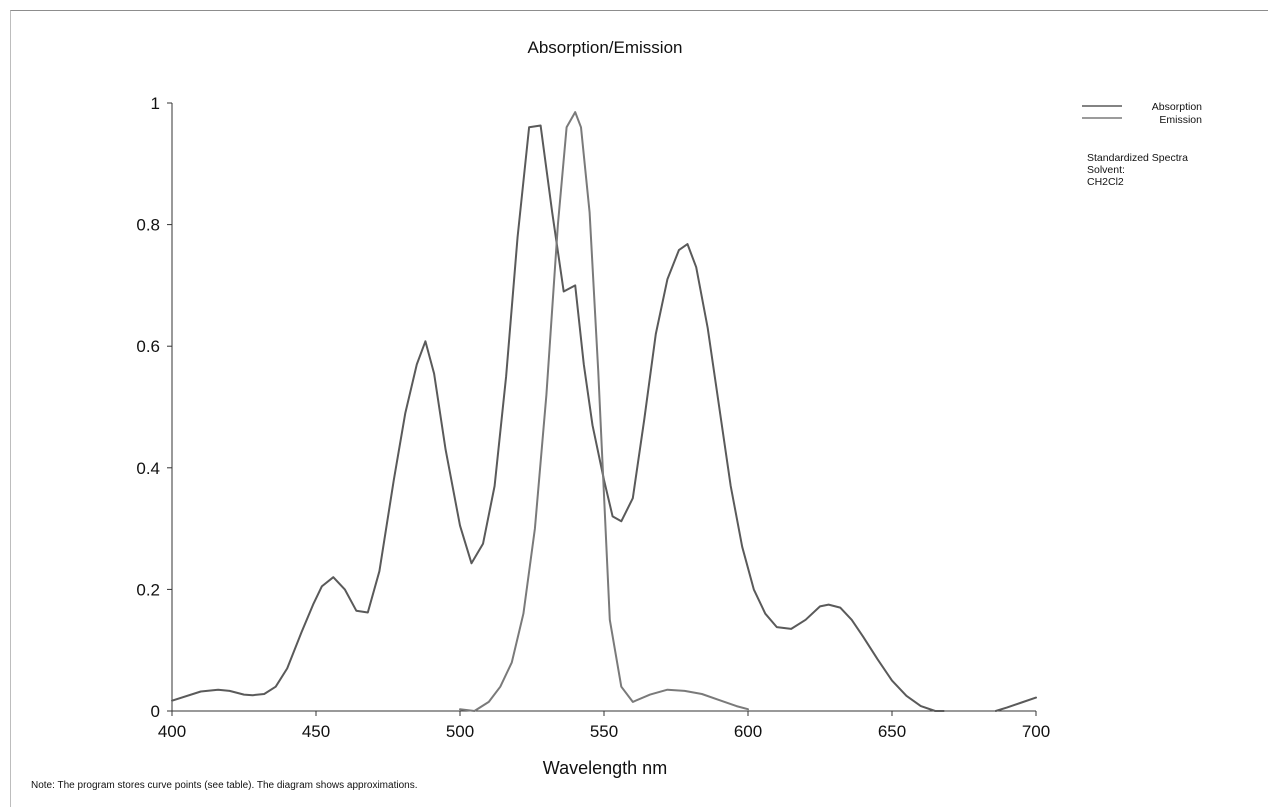 The width and height of the screenshot is (1270, 809). I want to click on y-tick-label: 0.2, so click(148, 589).